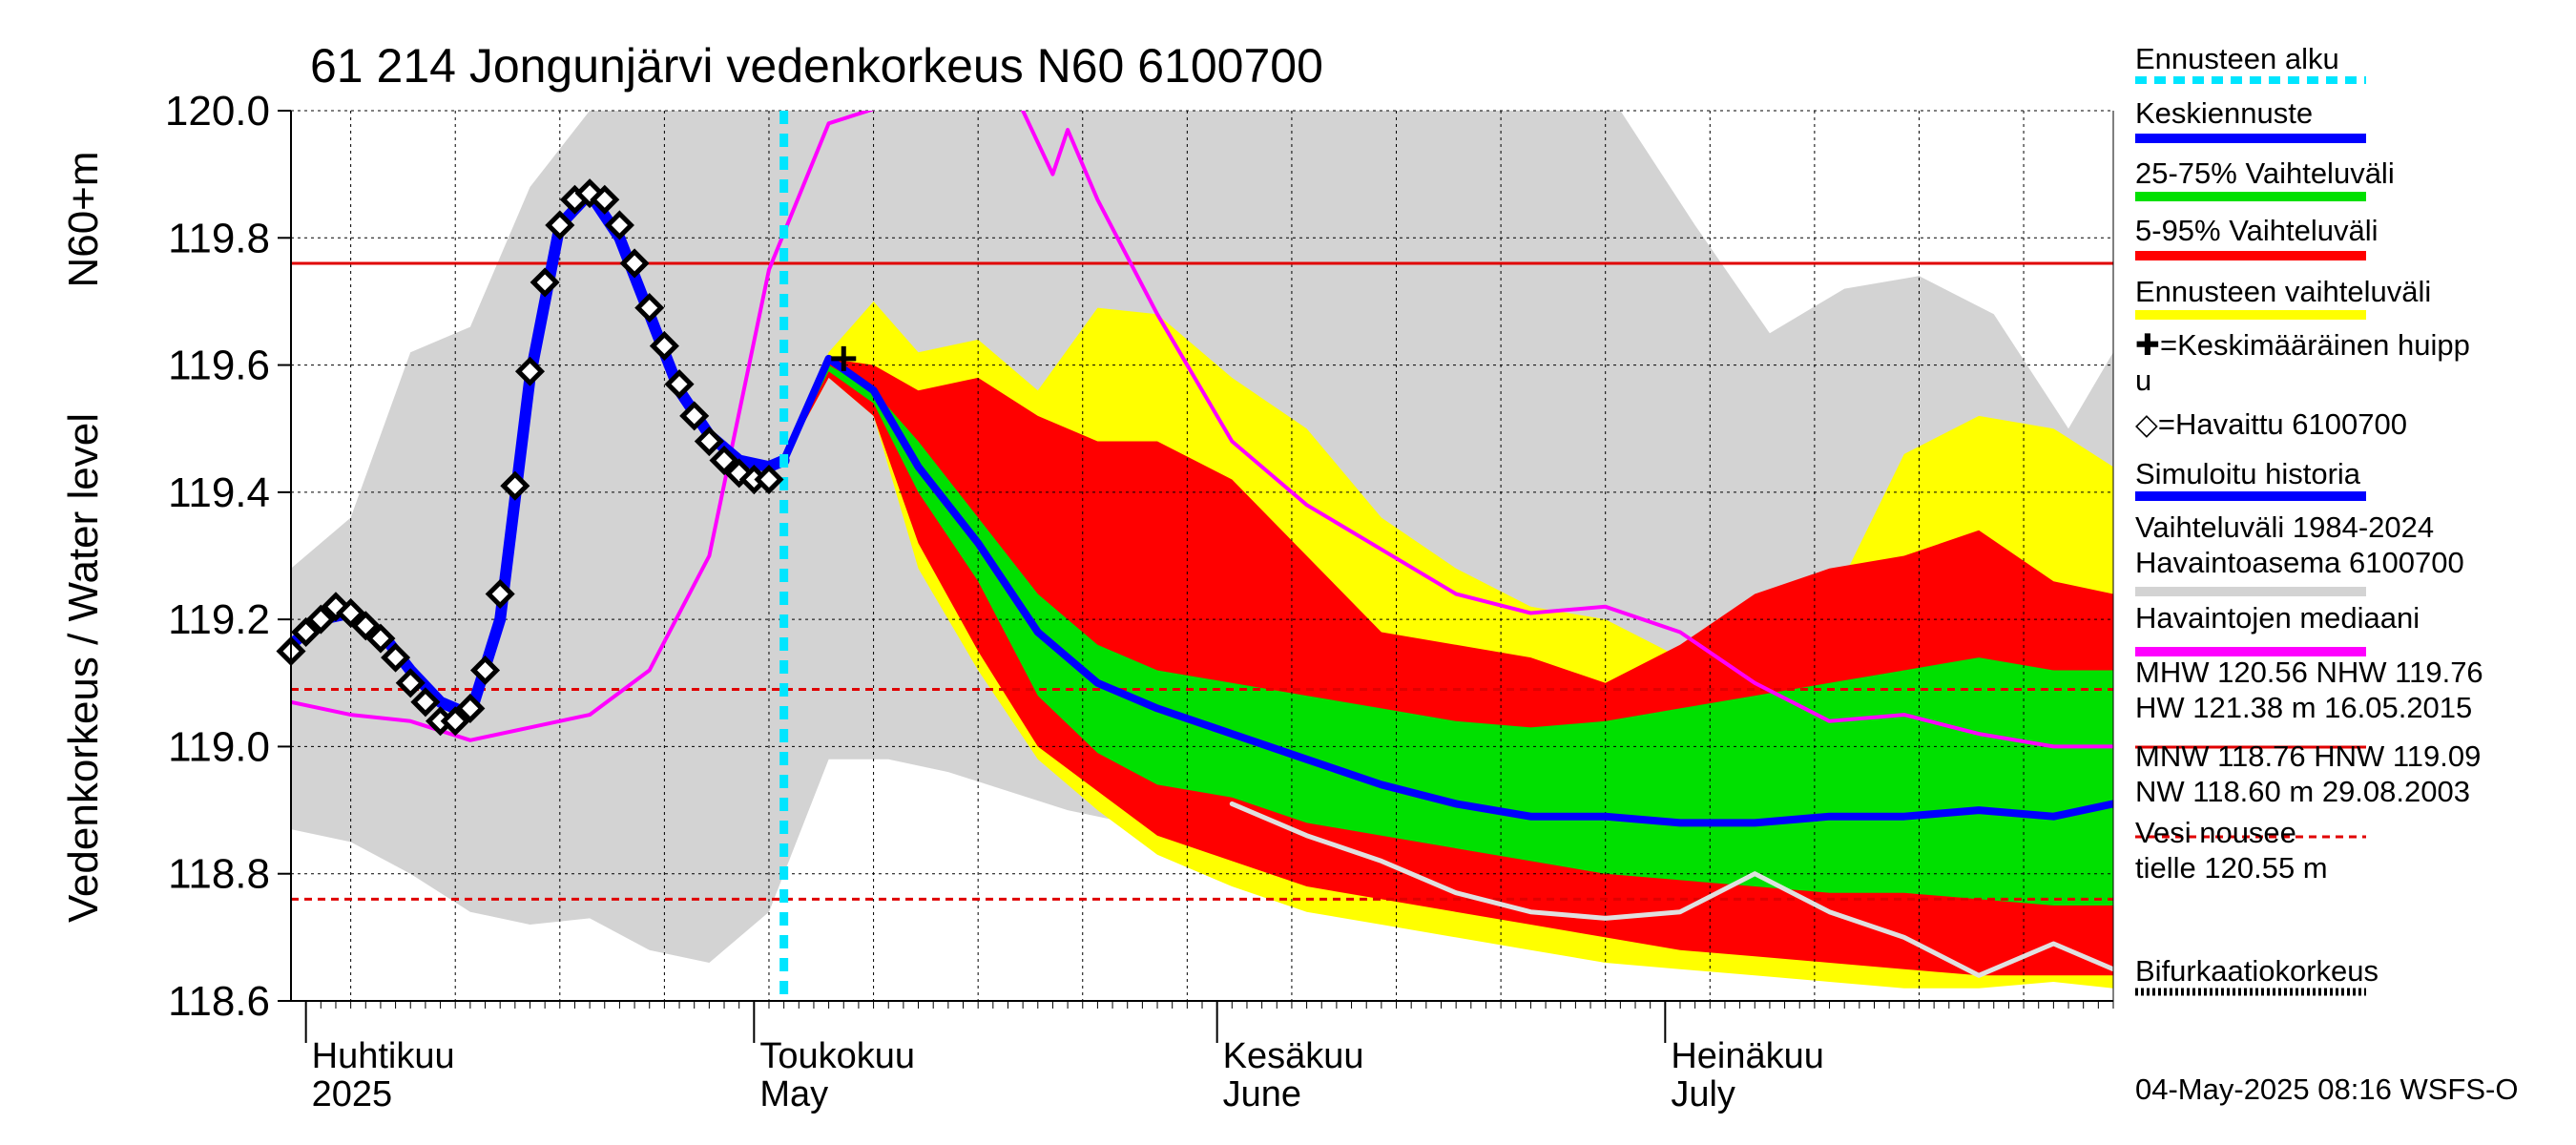 This screenshot has height=1145, width=2576. What do you see at coordinates (2302, 345) in the screenshot?
I see `legend-label: ✚=Keskimääräinen huipp` at bounding box center [2302, 345].